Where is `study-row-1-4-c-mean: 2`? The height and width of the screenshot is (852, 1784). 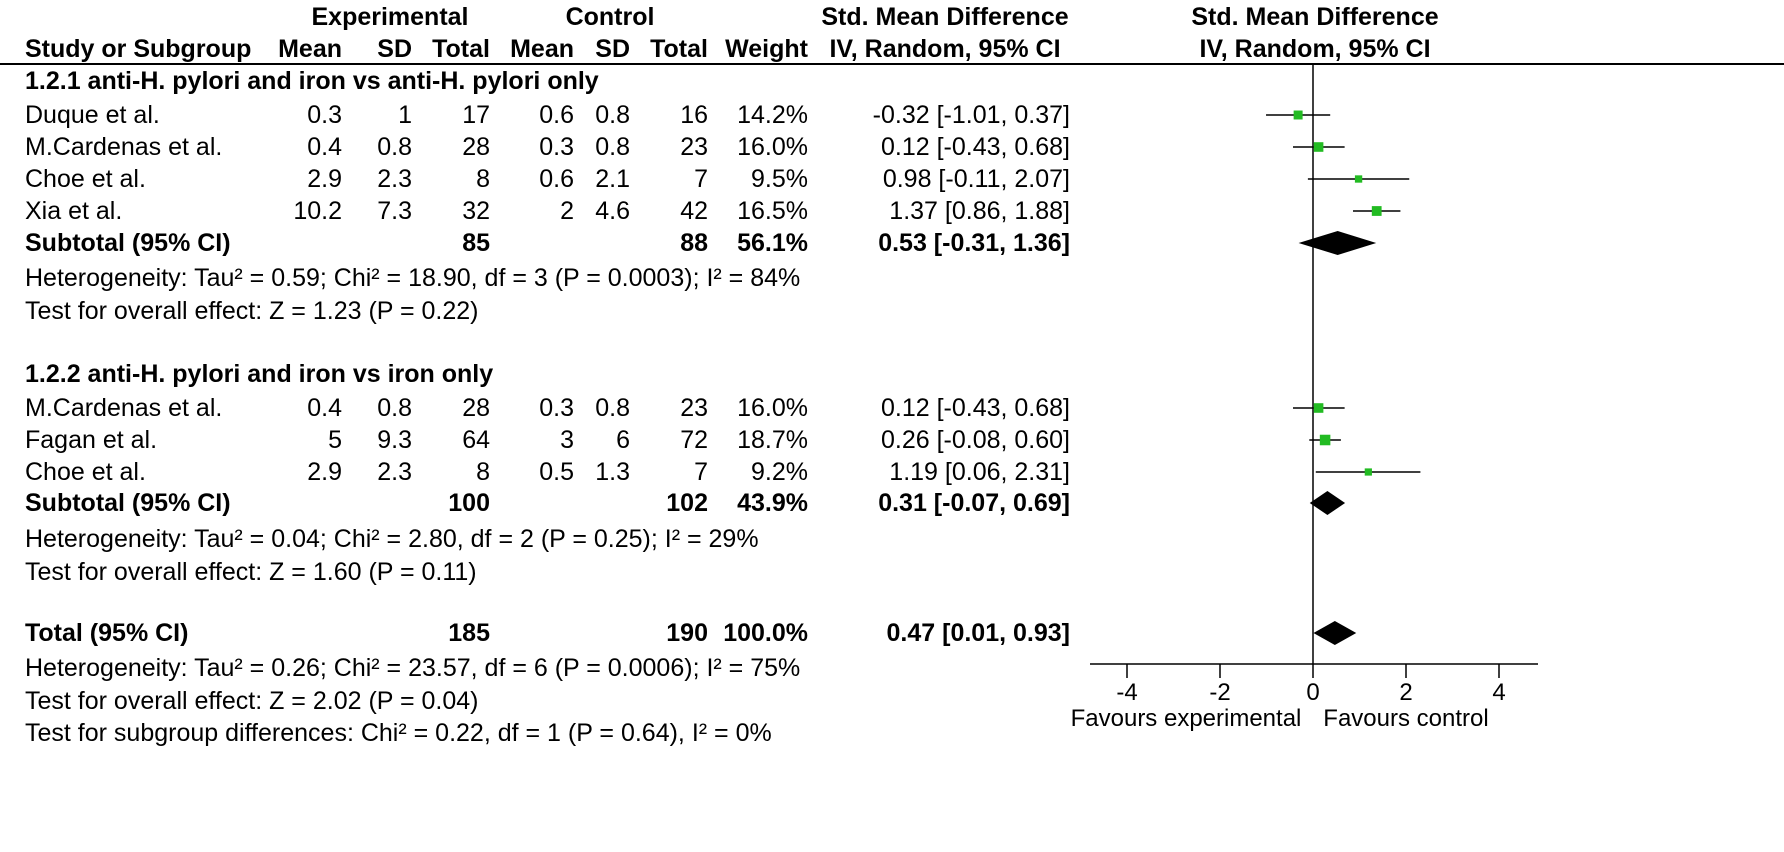
study-row-1-4-c-mean: 2 is located at coordinates (567, 211).